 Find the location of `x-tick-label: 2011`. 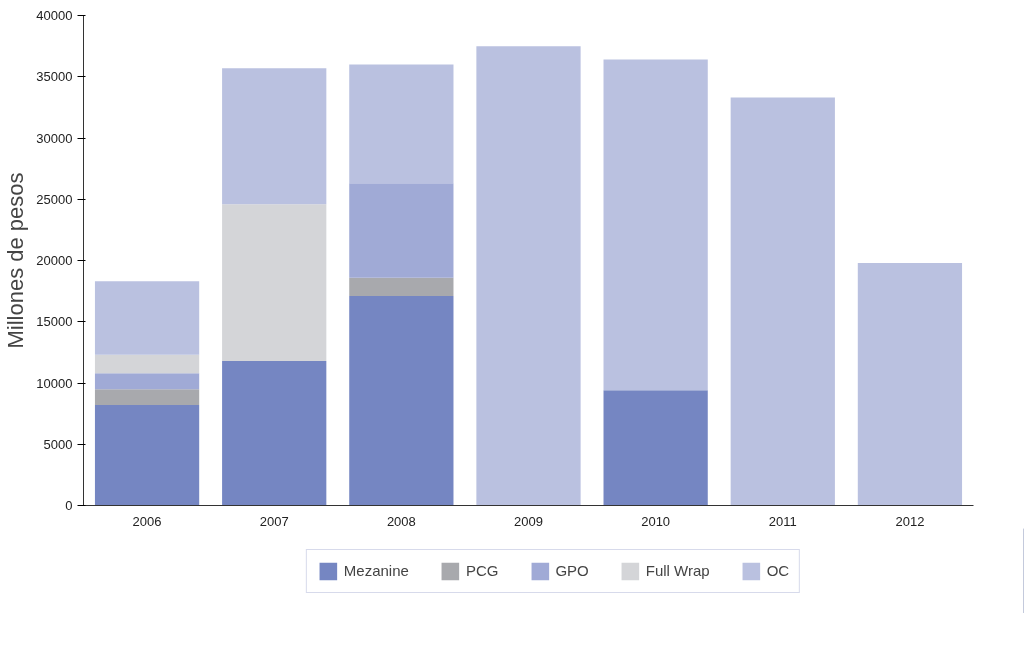

x-tick-label: 2011 is located at coordinates (782, 521).